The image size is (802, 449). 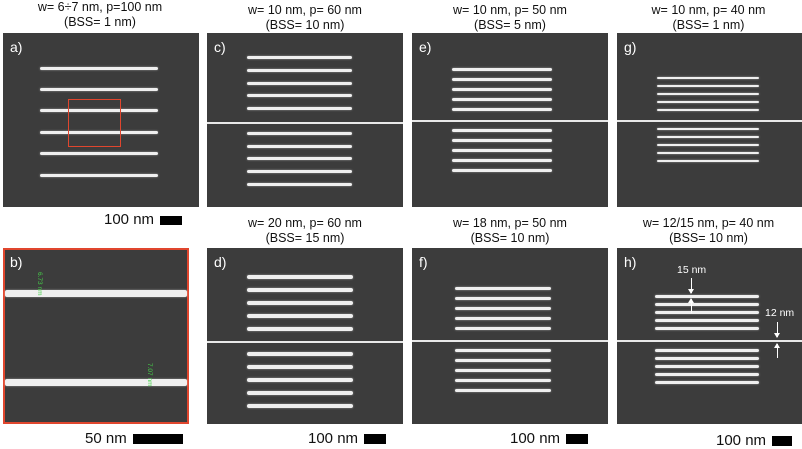 I want to click on panel-e-label: e), so click(x=425, y=47).